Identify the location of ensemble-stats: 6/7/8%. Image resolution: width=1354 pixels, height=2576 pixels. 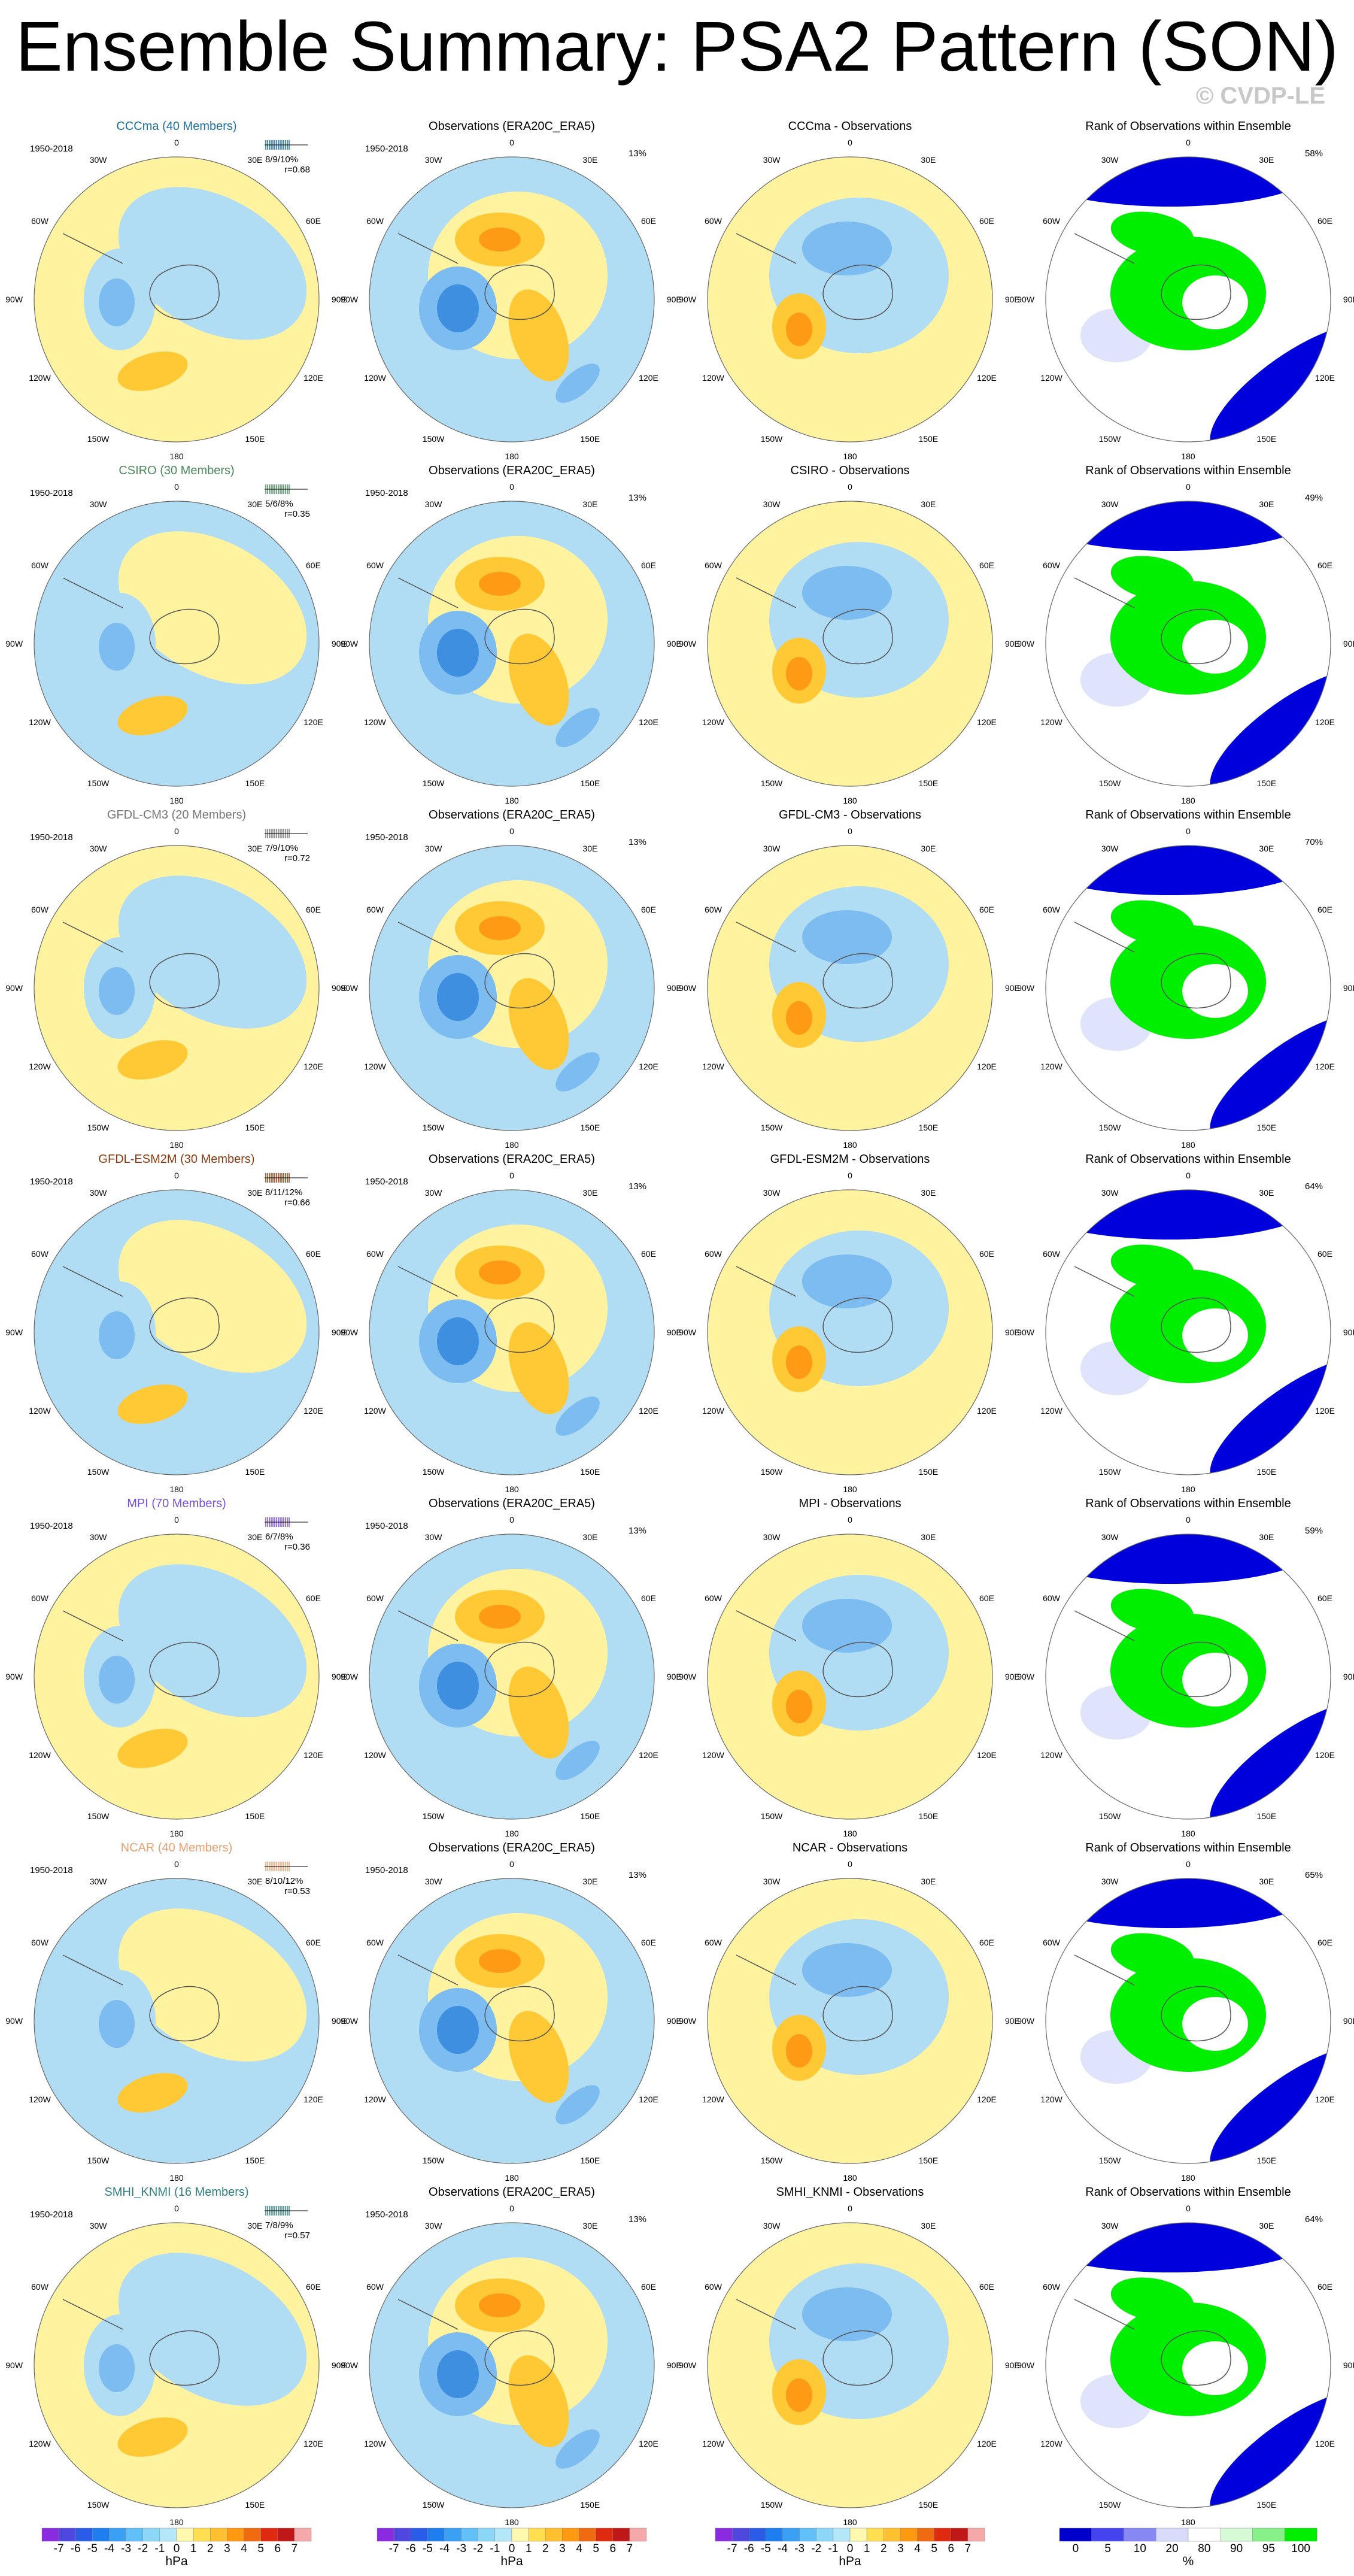
(279, 1537).